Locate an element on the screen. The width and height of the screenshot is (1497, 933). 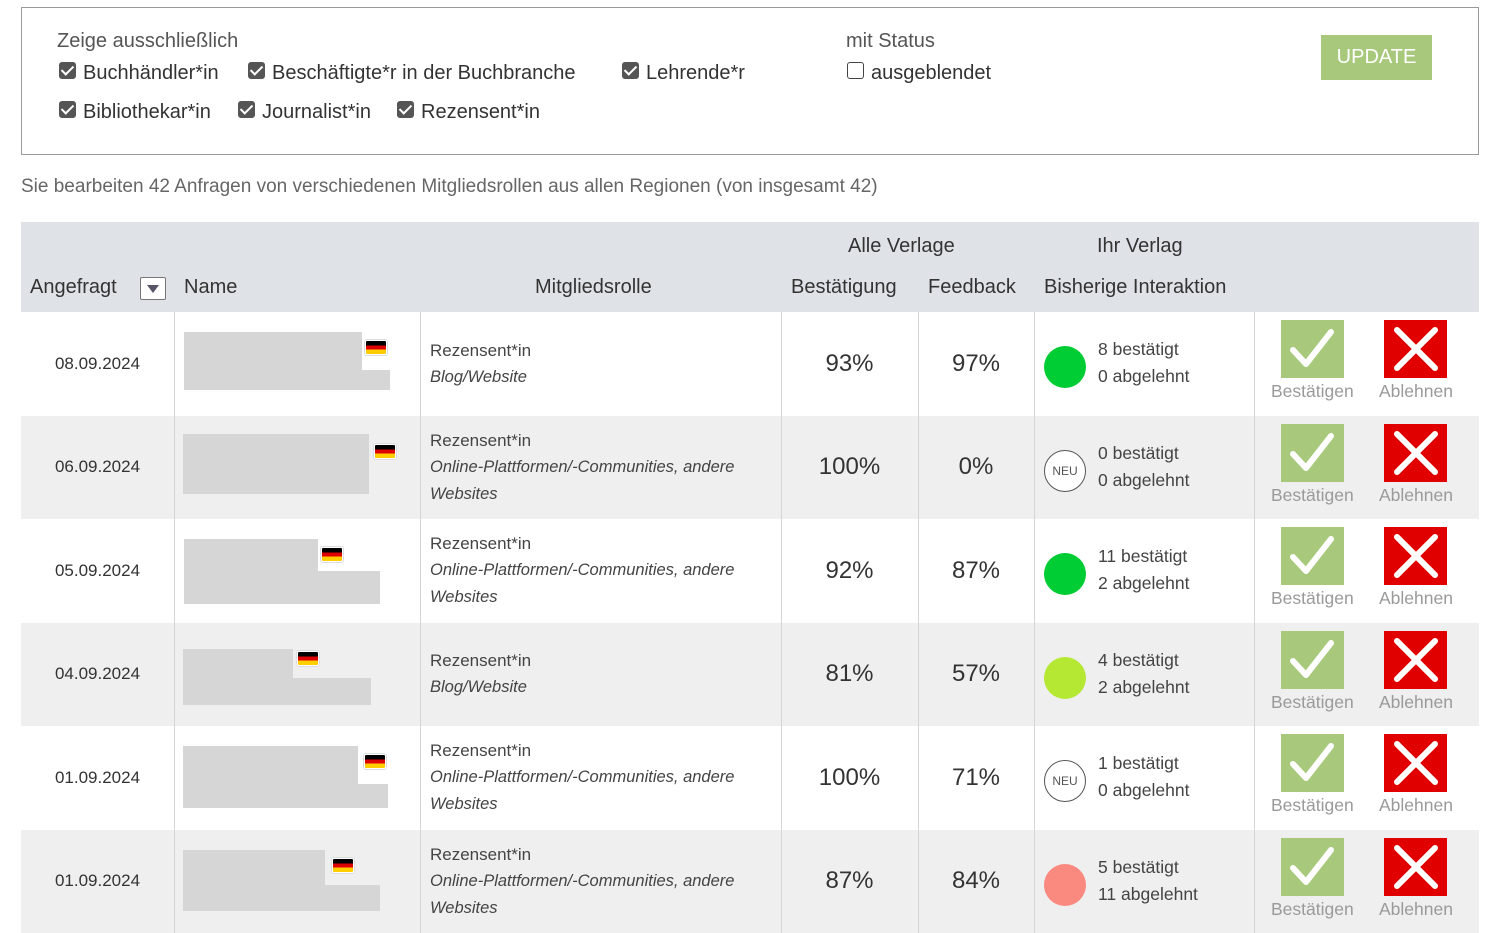
role-filter-lehrende: Lehrende*r is located at coordinates (683, 73).